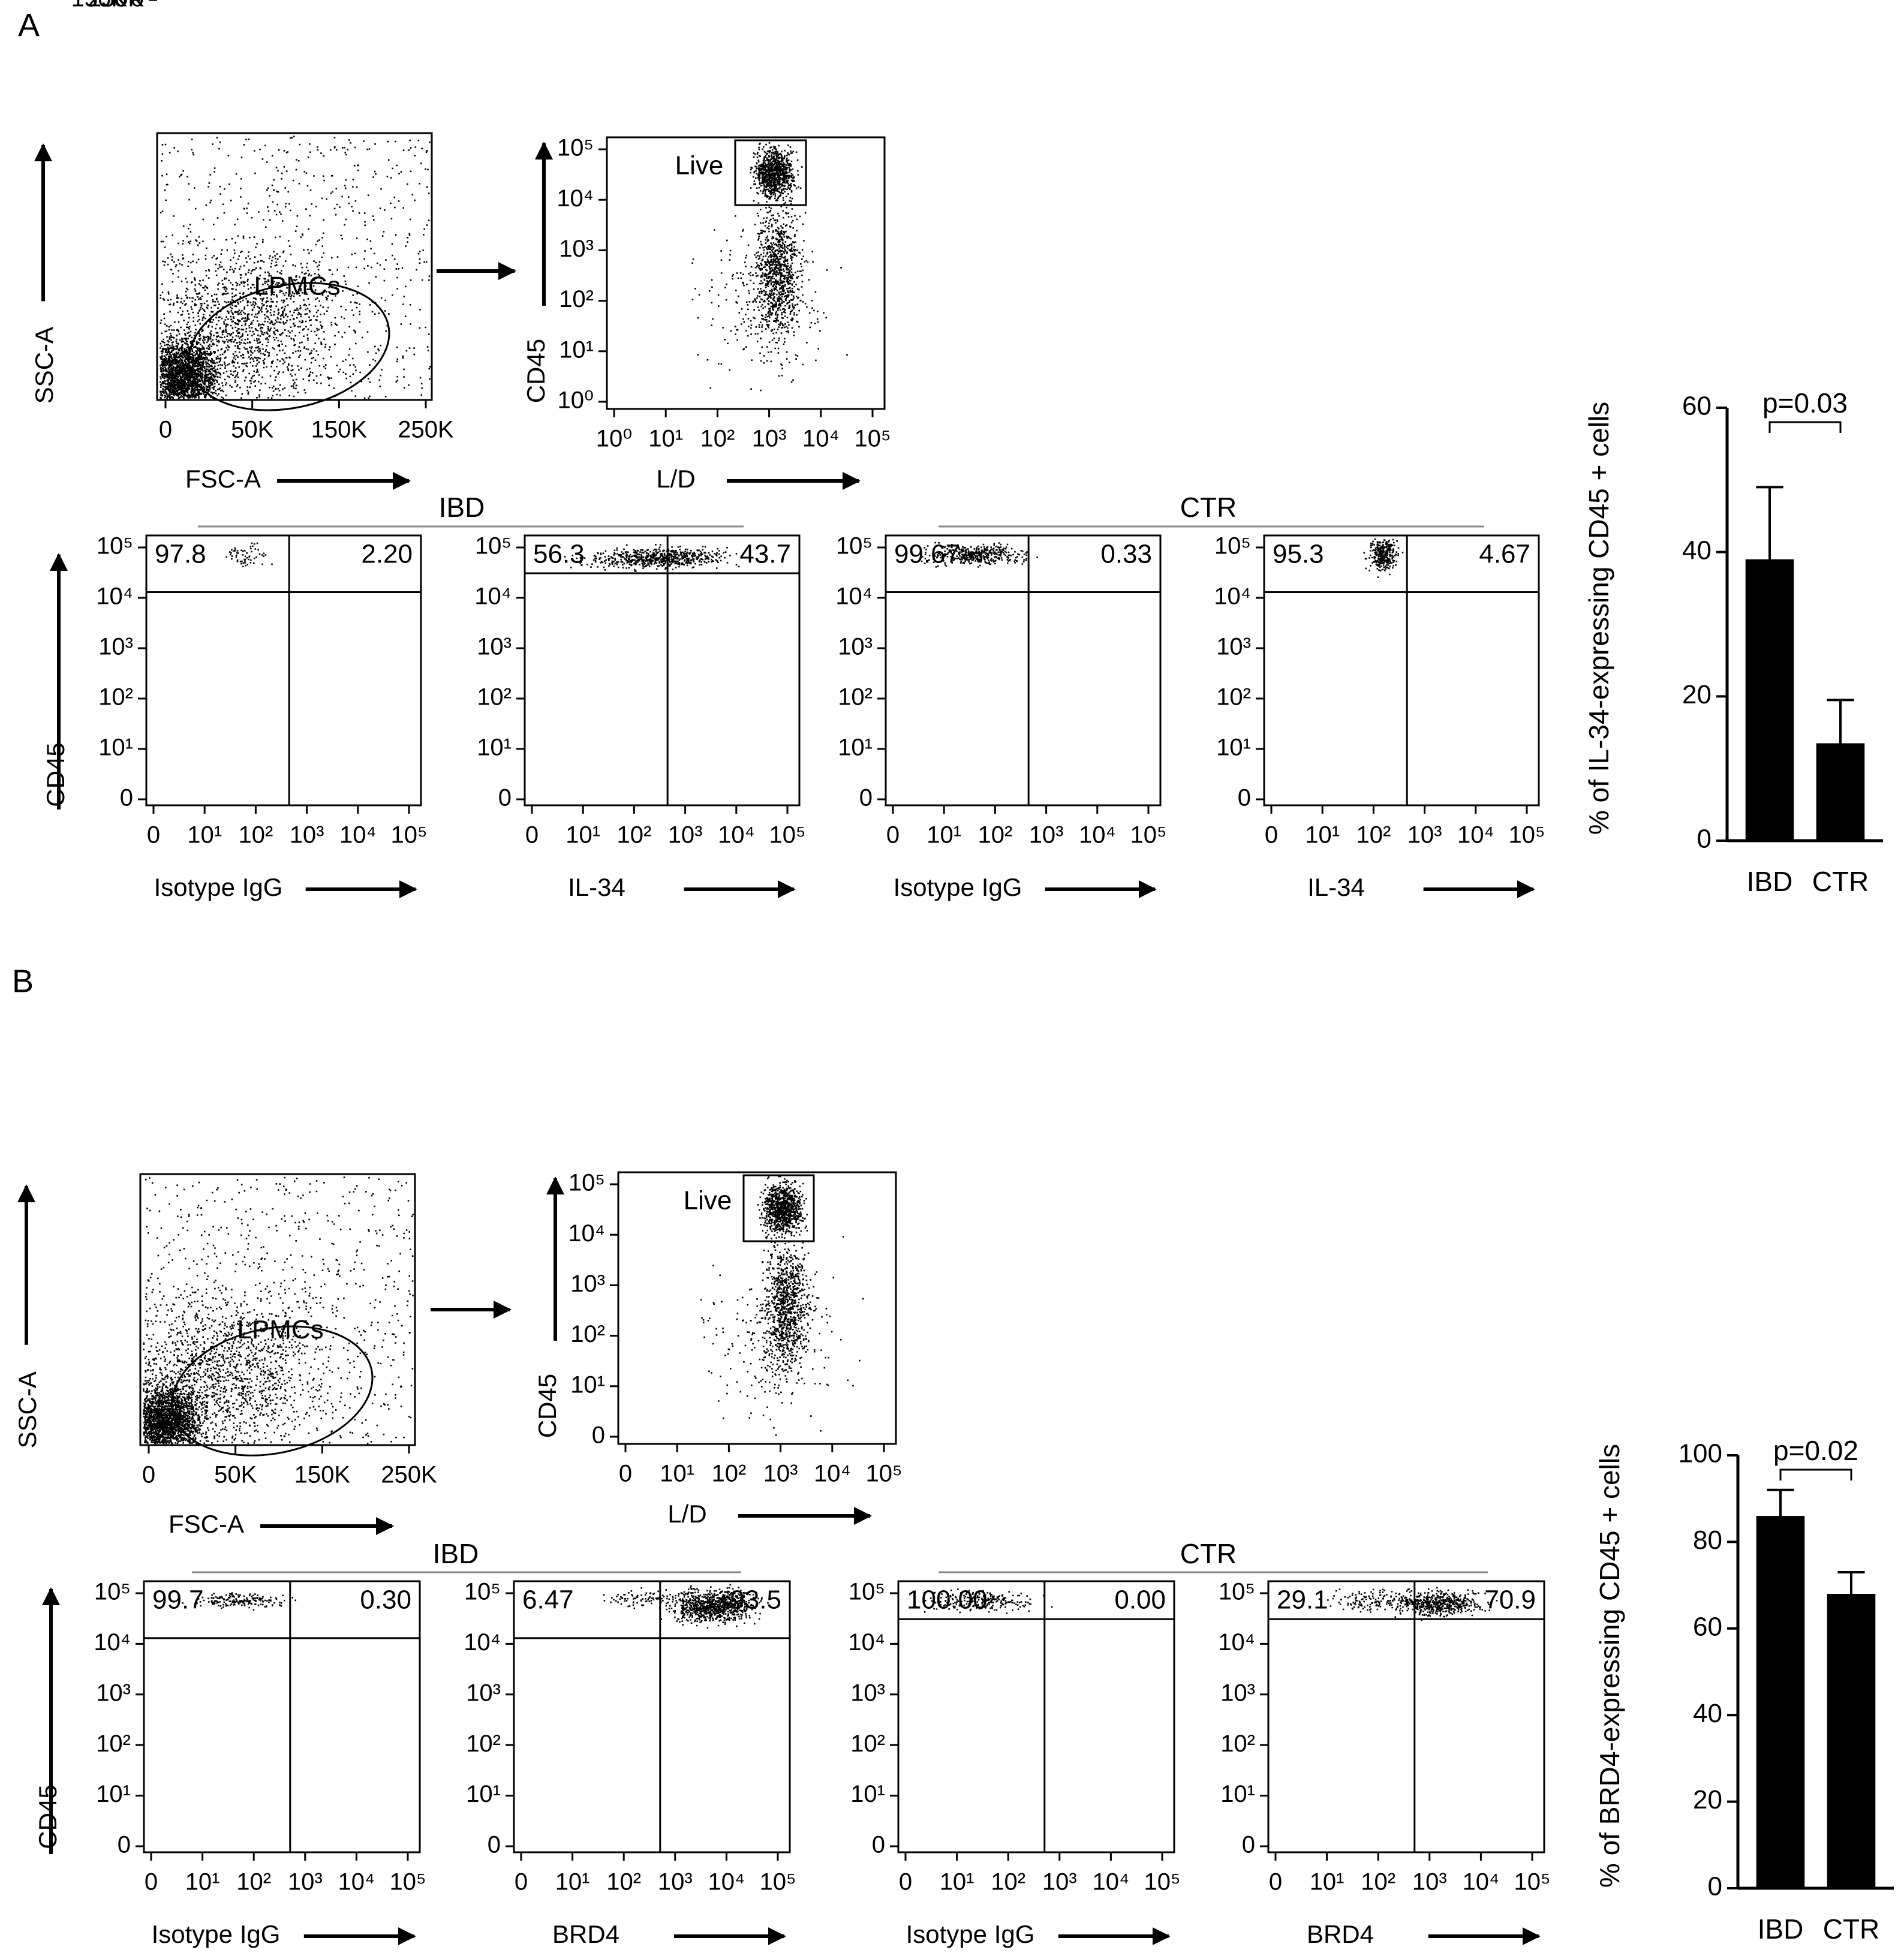  I want to click on undefined-ytick-label: 0, so click(121, 6).